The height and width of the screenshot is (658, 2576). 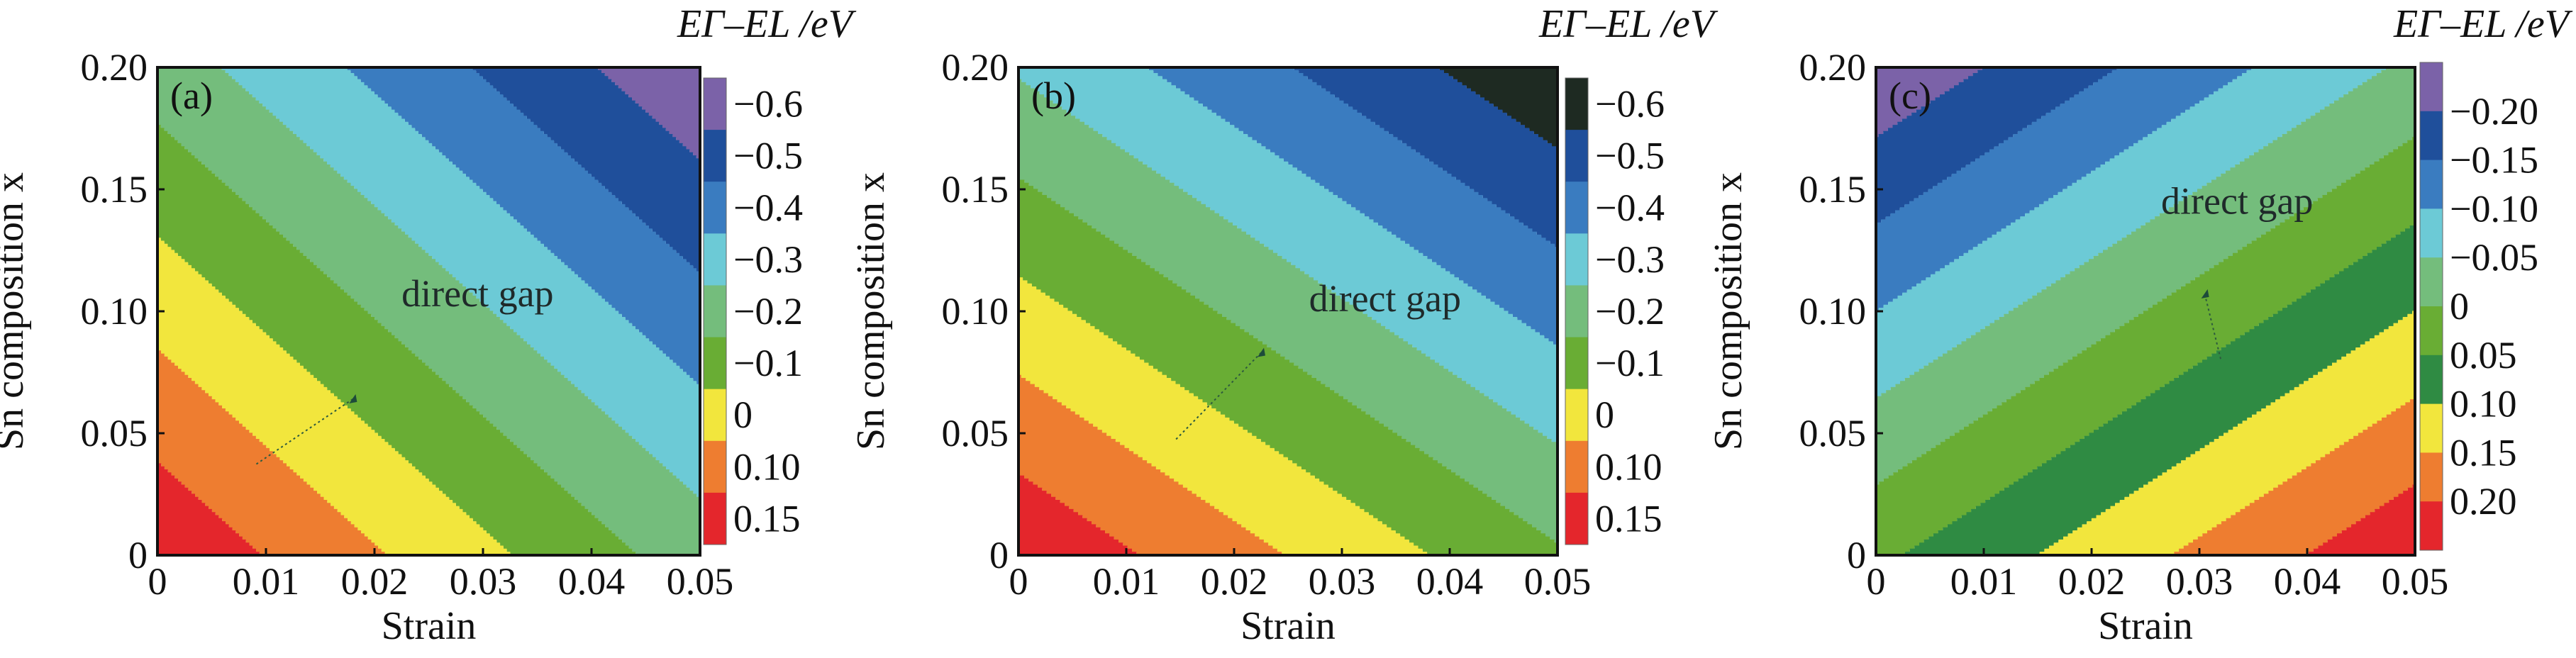 What do you see at coordinates (768, 259) in the screenshot?
I see `colorbar-label: −0.3` at bounding box center [768, 259].